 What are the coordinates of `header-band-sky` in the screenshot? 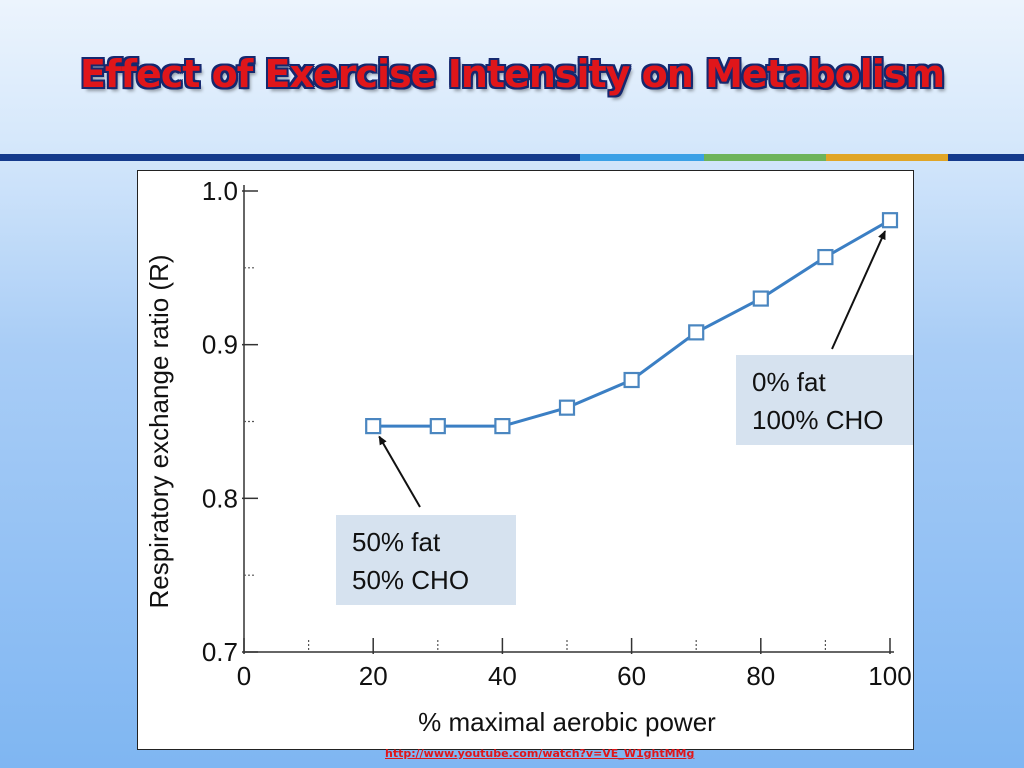 It's located at (642, 157).